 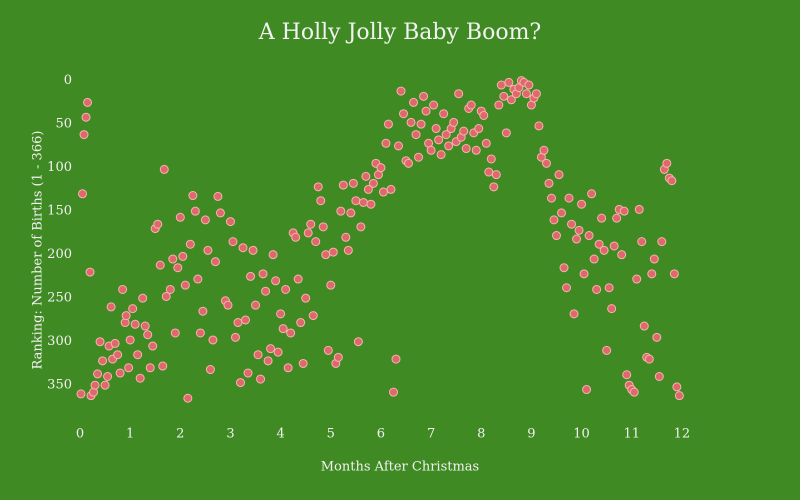 I want to click on chart-title: A Holly Jolly Baby Boom?, so click(x=399, y=32).